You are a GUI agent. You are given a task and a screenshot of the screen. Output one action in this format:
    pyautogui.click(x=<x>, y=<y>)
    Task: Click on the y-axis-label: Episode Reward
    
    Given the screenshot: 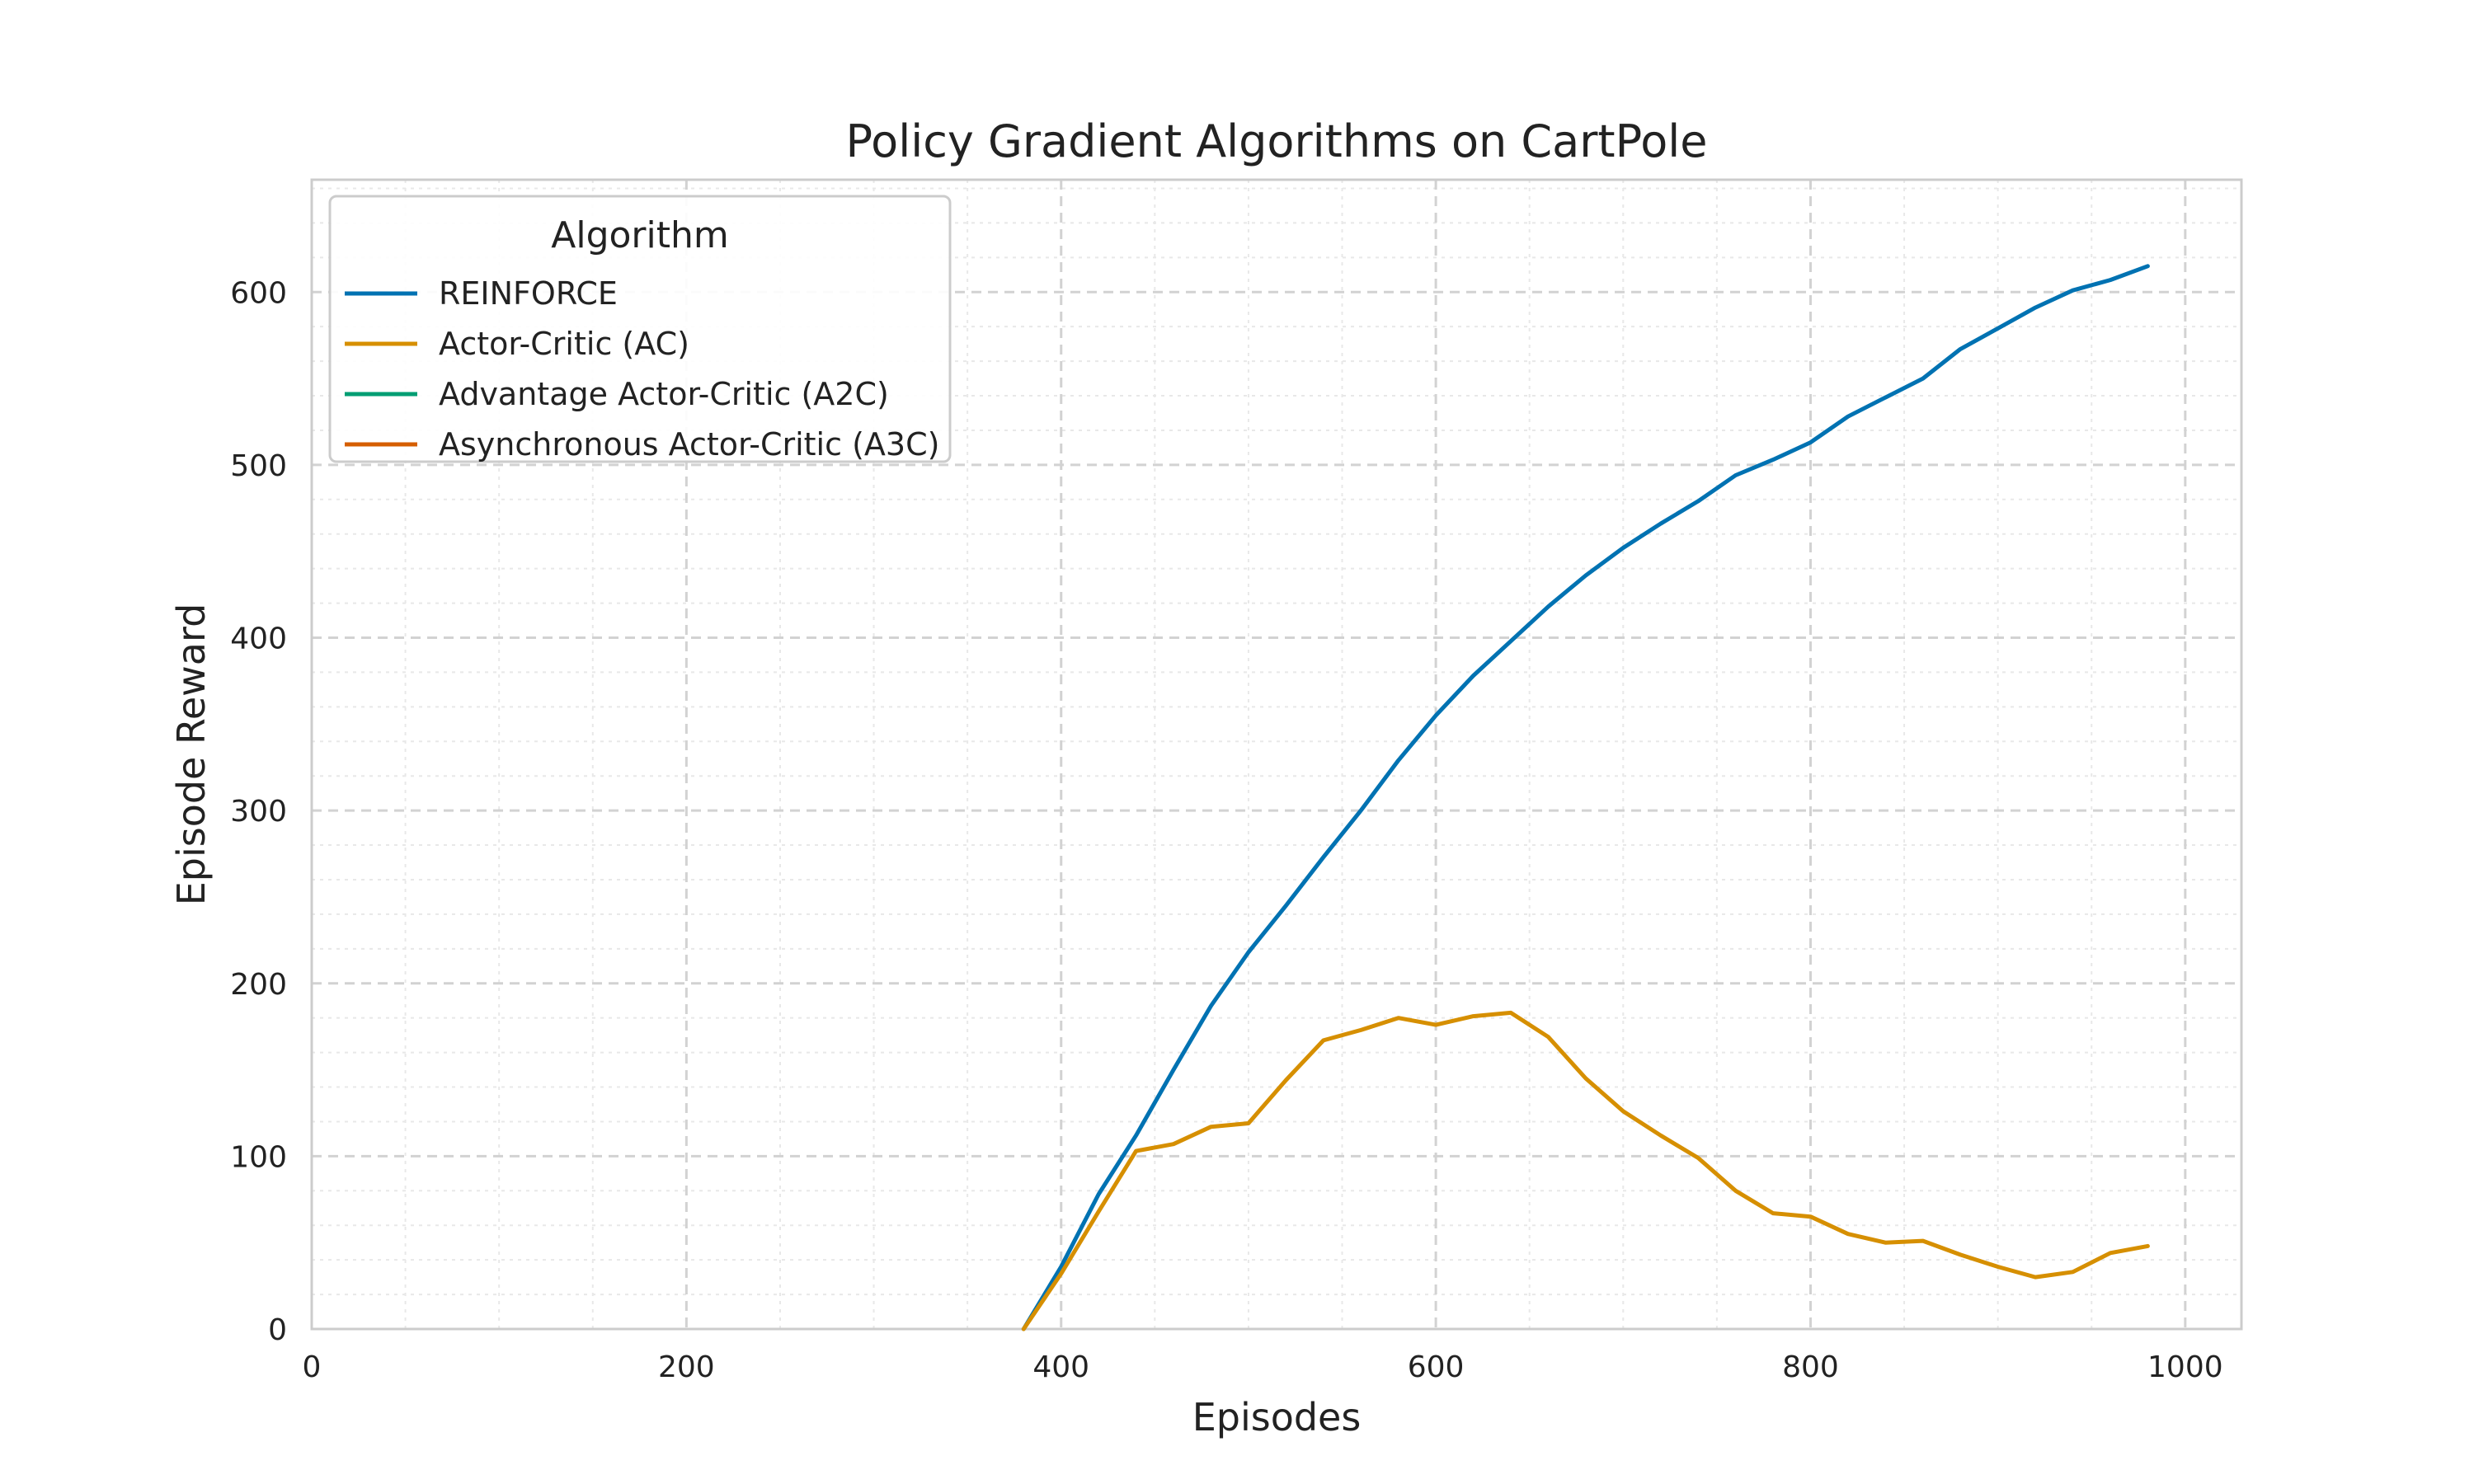 What is the action you would take?
    pyautogui.click(x=191, y=754)
    